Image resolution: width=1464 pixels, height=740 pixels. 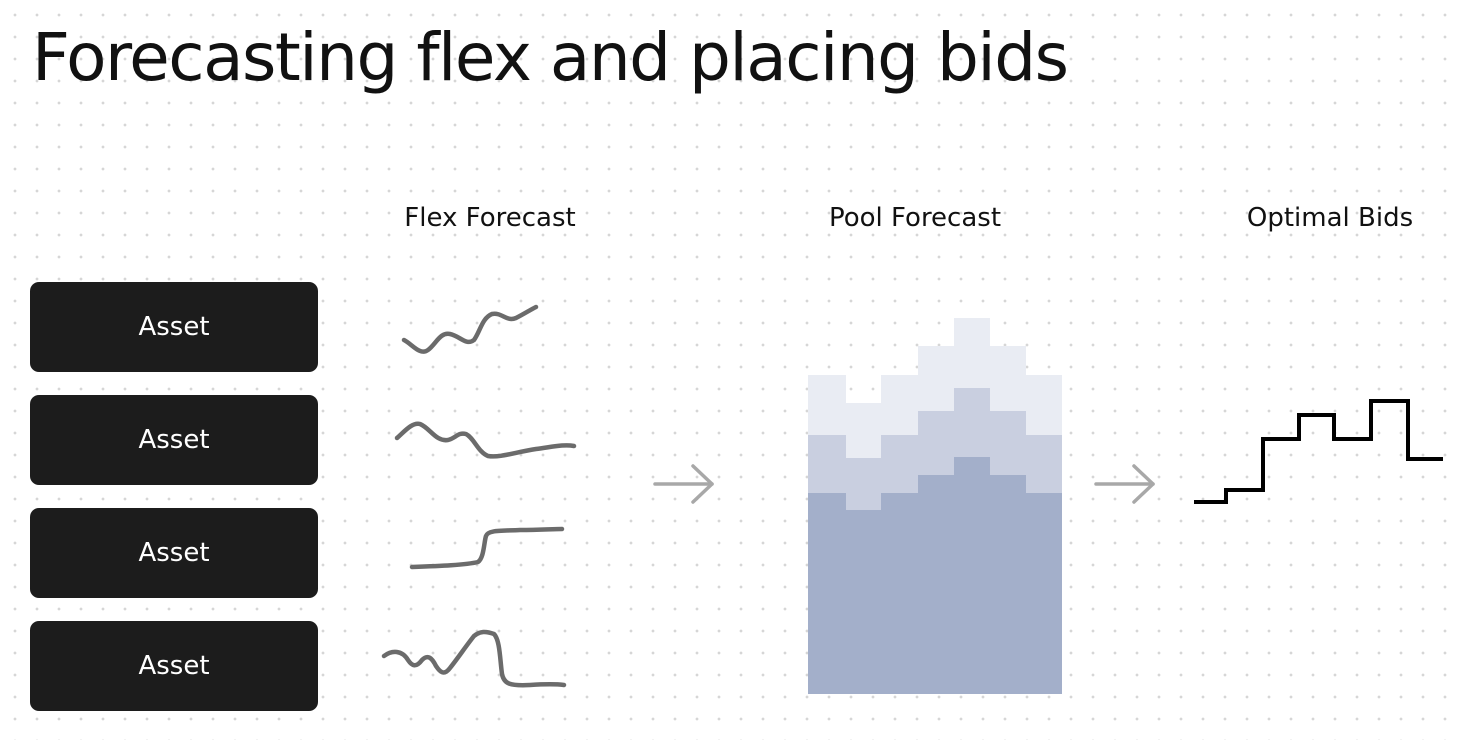 I want to click on flex-forecast-sparklines, so click(x=479, y=496).